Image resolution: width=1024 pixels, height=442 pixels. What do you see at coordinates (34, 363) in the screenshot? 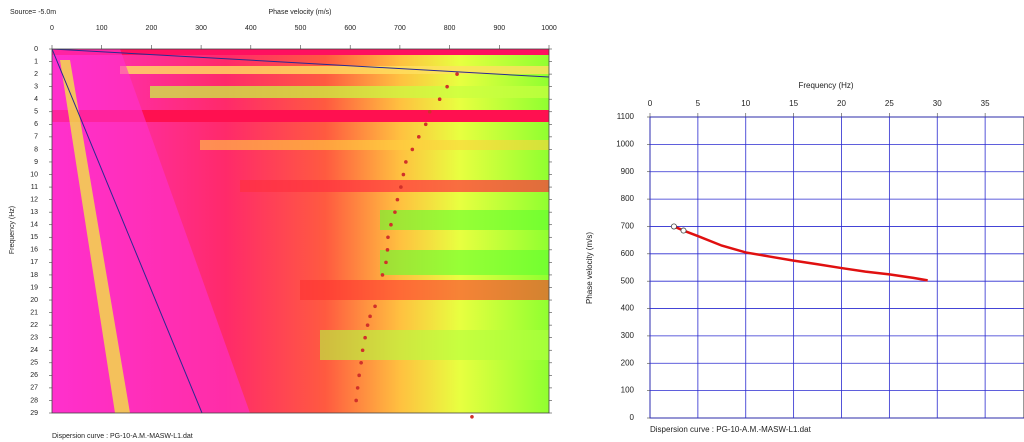
I see `y-tick-label: 25` at bounding box center [34, 363].